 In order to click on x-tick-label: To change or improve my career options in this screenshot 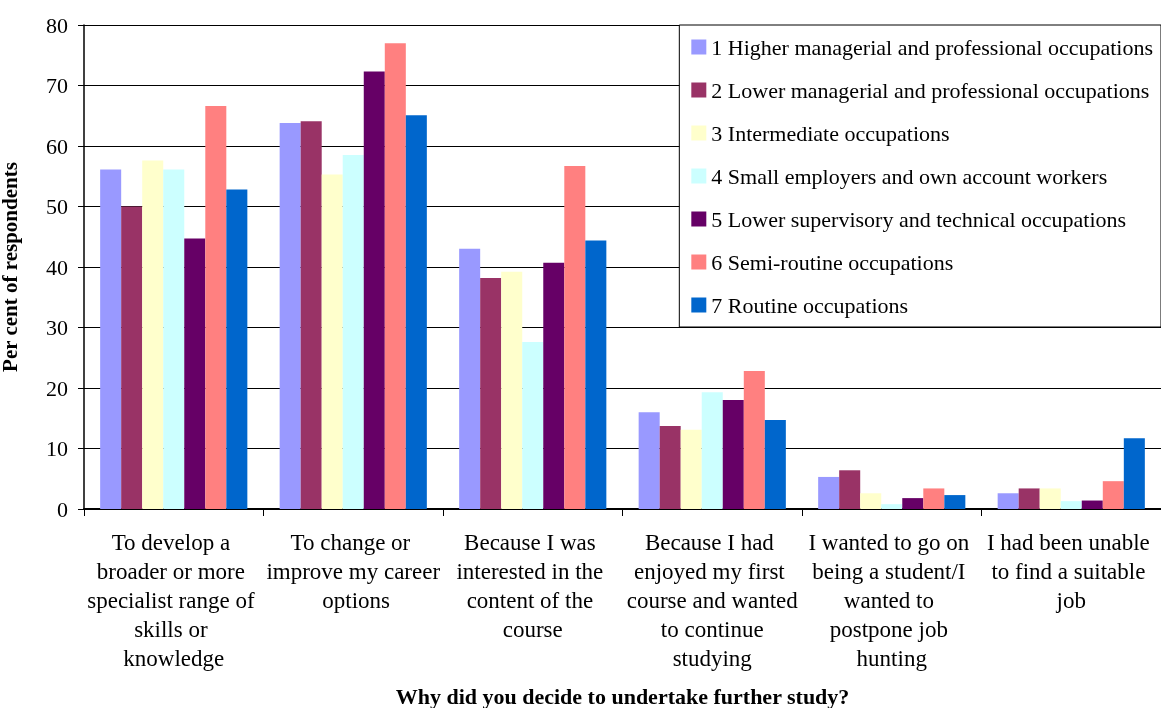, I will do `click(353, 571)`.